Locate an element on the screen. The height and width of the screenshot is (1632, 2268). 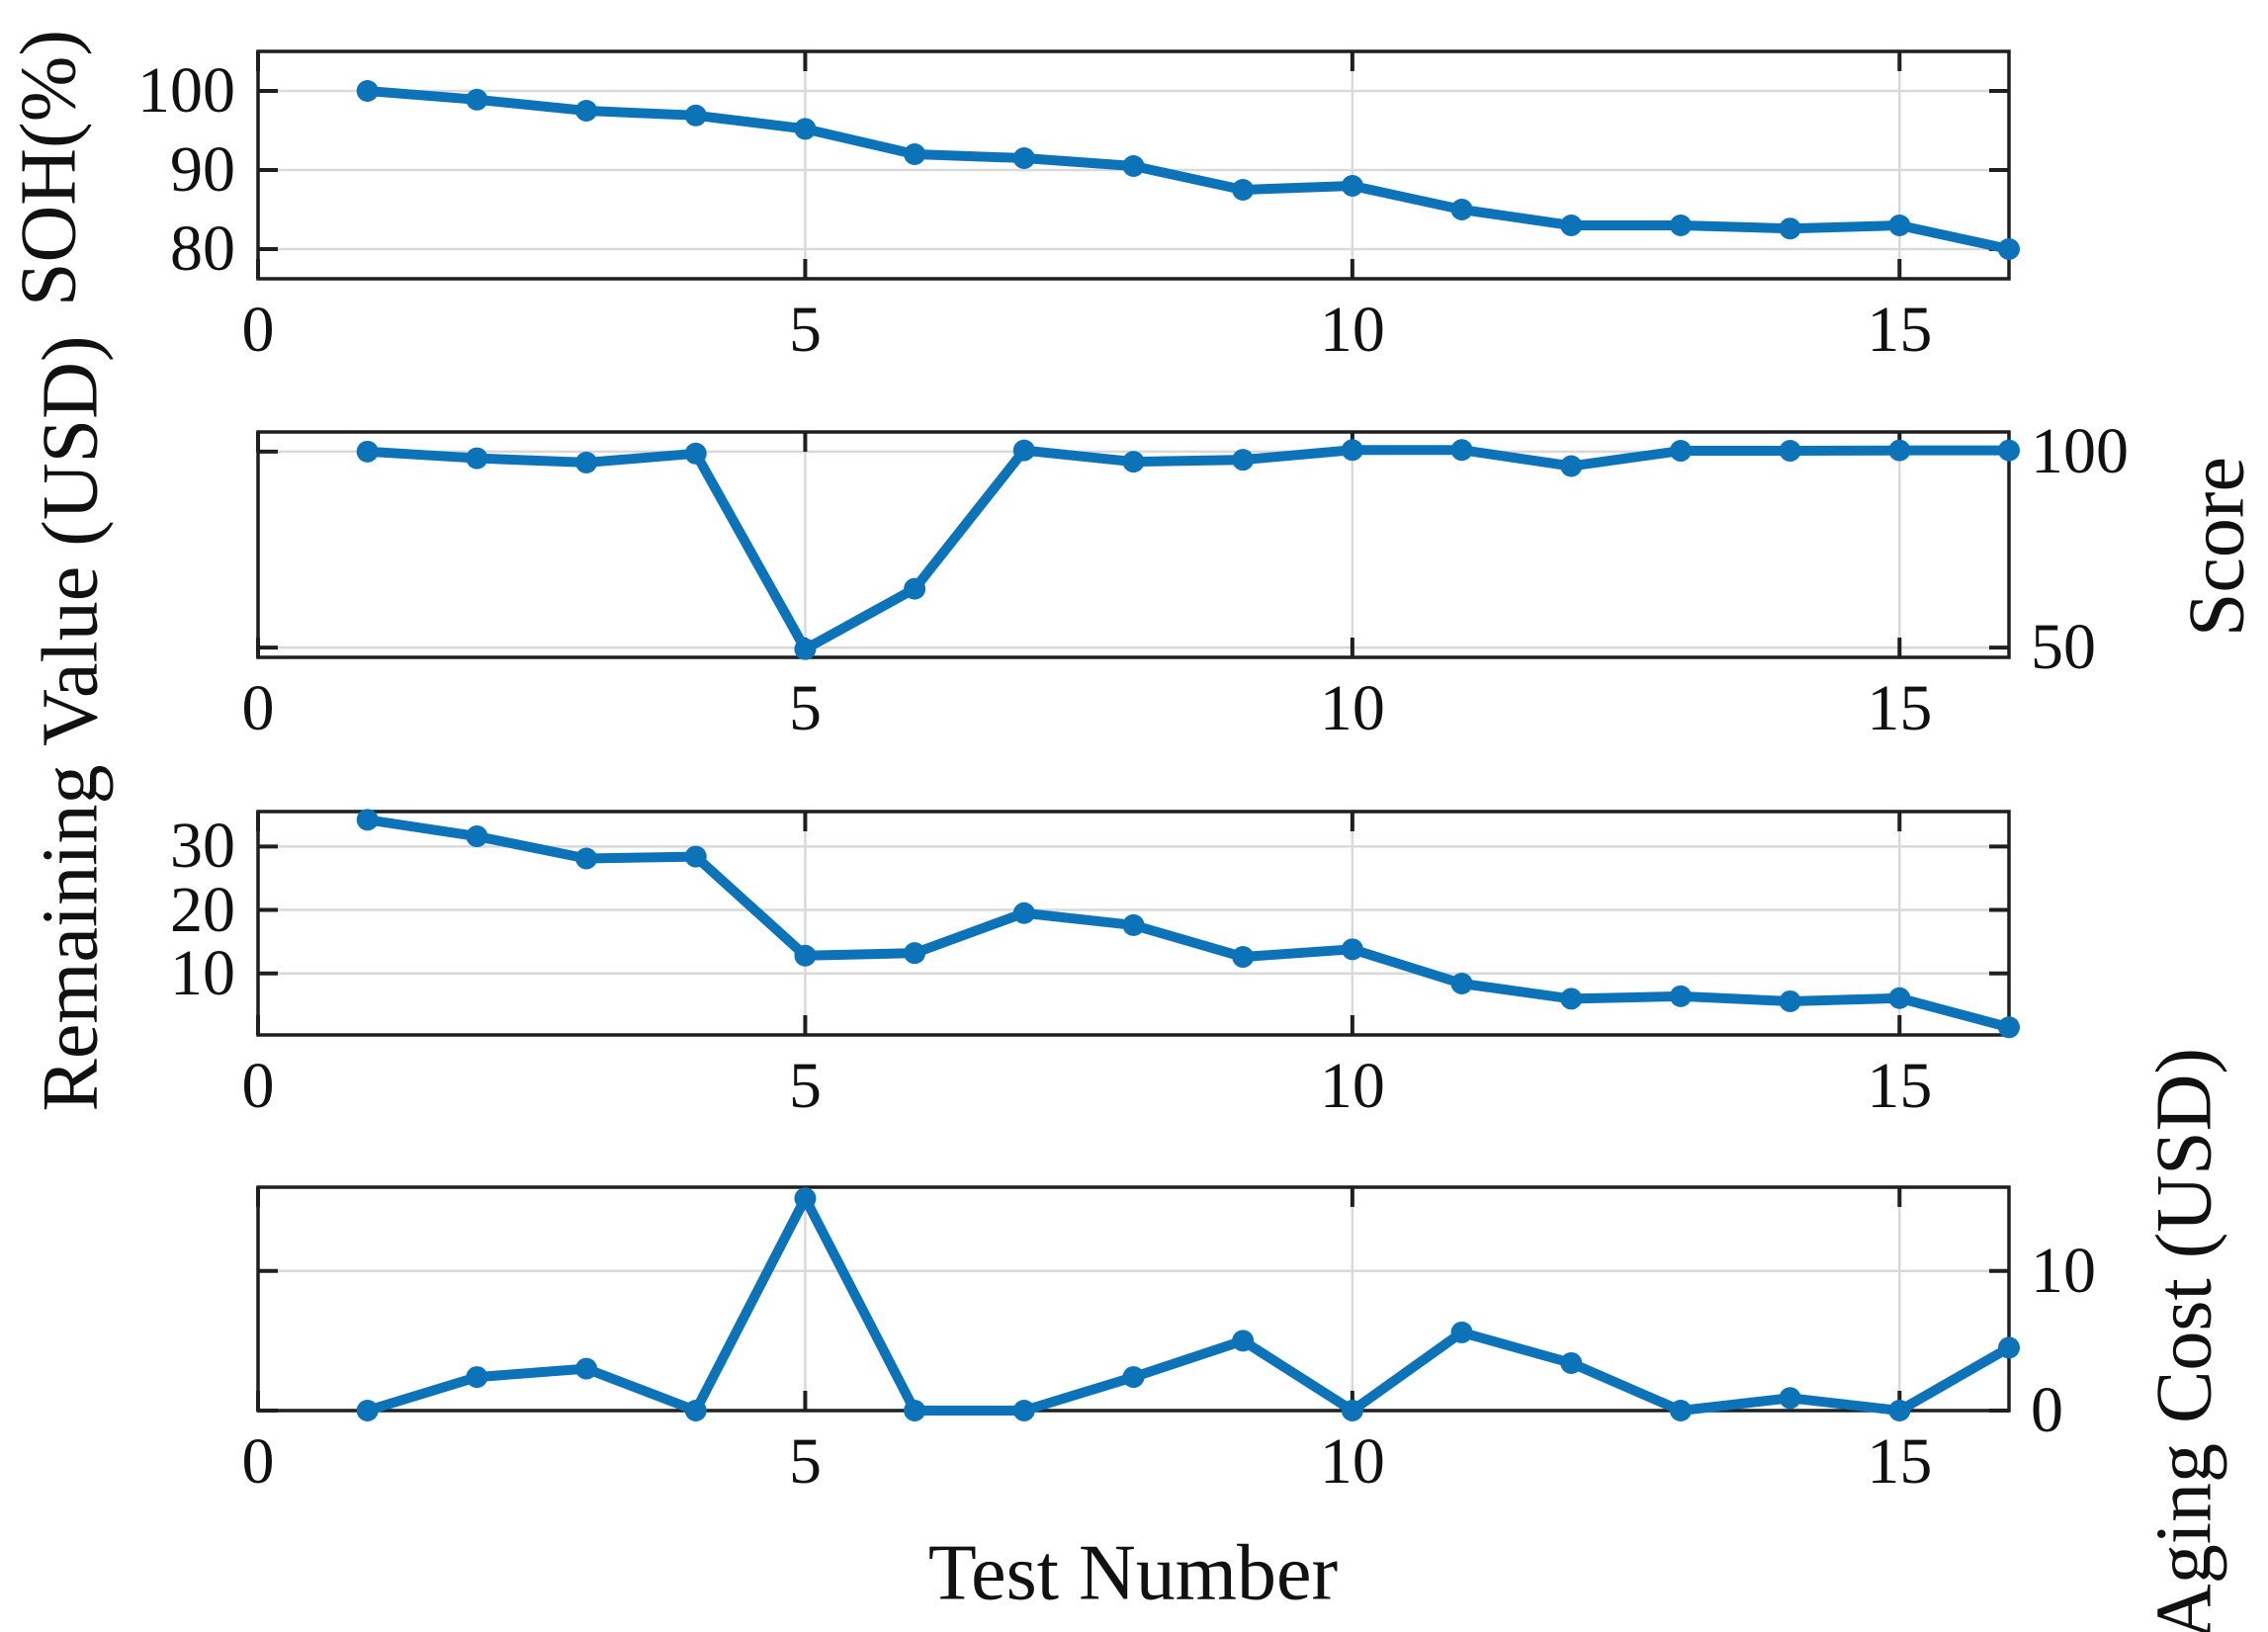
y-tick-label: 0 is located at coordinates (2047, 1410).